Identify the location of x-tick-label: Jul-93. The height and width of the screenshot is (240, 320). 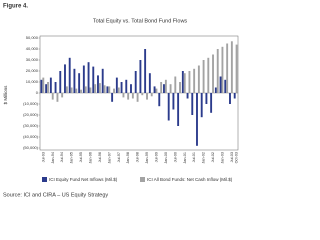
(43, 157).